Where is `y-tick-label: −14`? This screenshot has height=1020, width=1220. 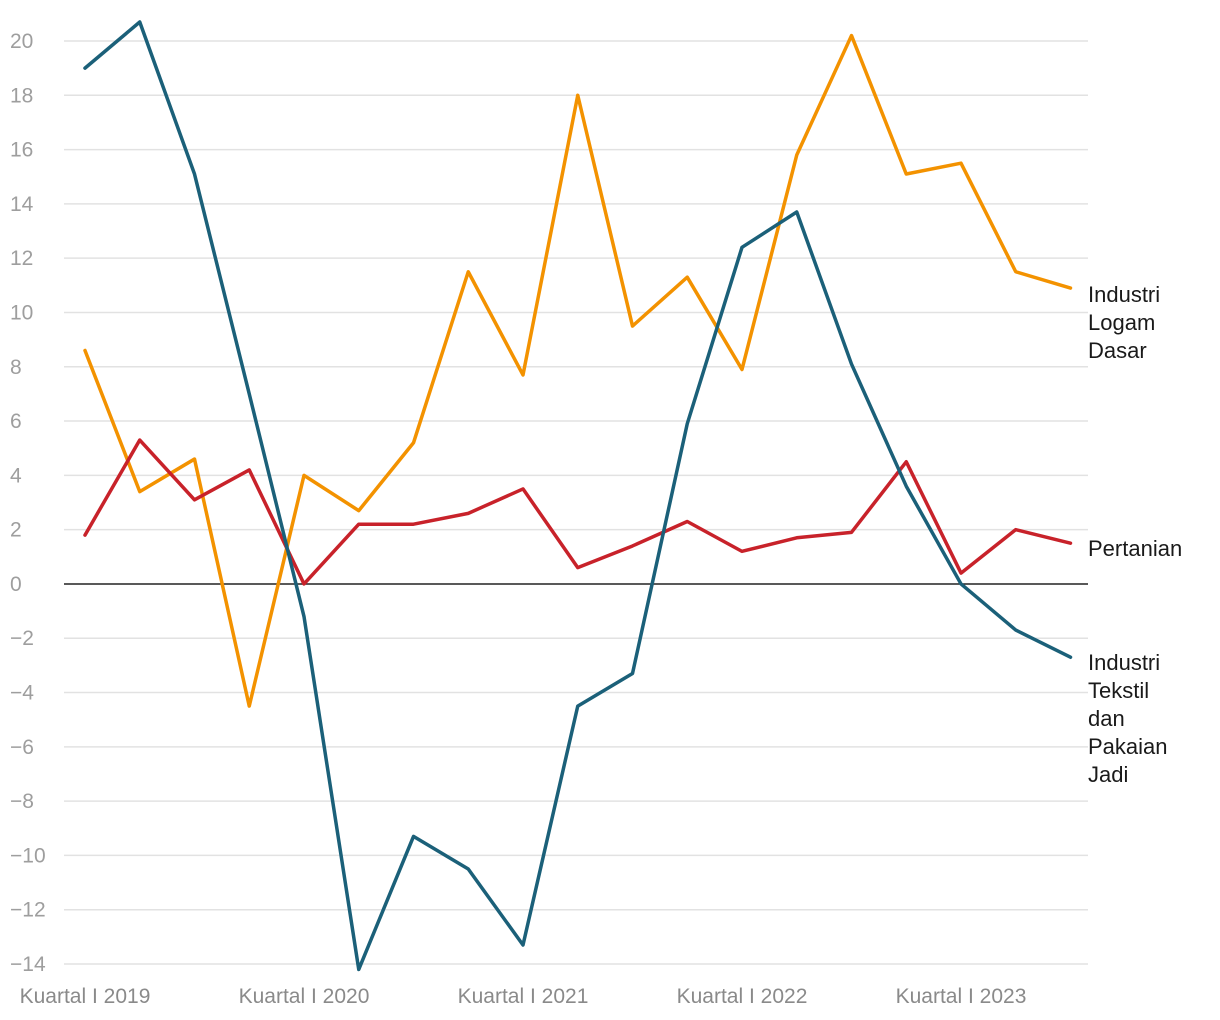
y-tick-label: −14 is located at coordinates (28, 964).